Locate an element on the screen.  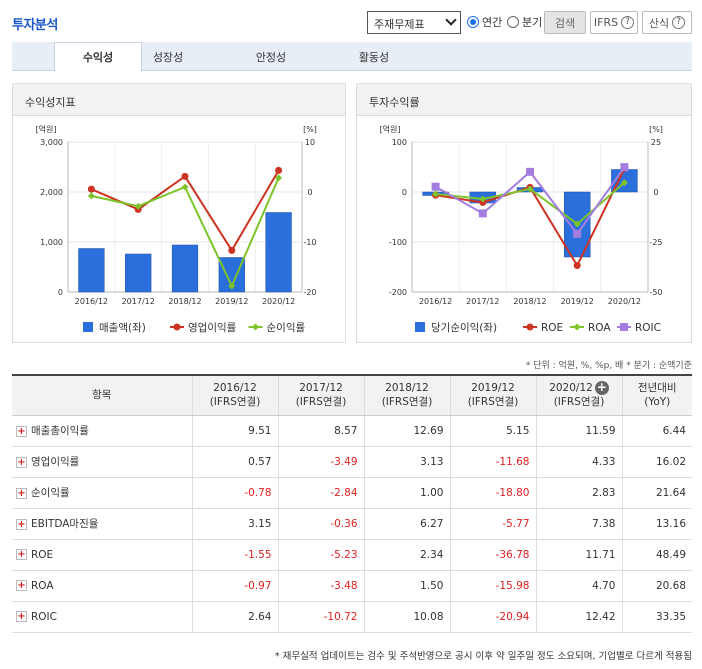
value-cell: 3.15 is located at coordinates (234, 524).